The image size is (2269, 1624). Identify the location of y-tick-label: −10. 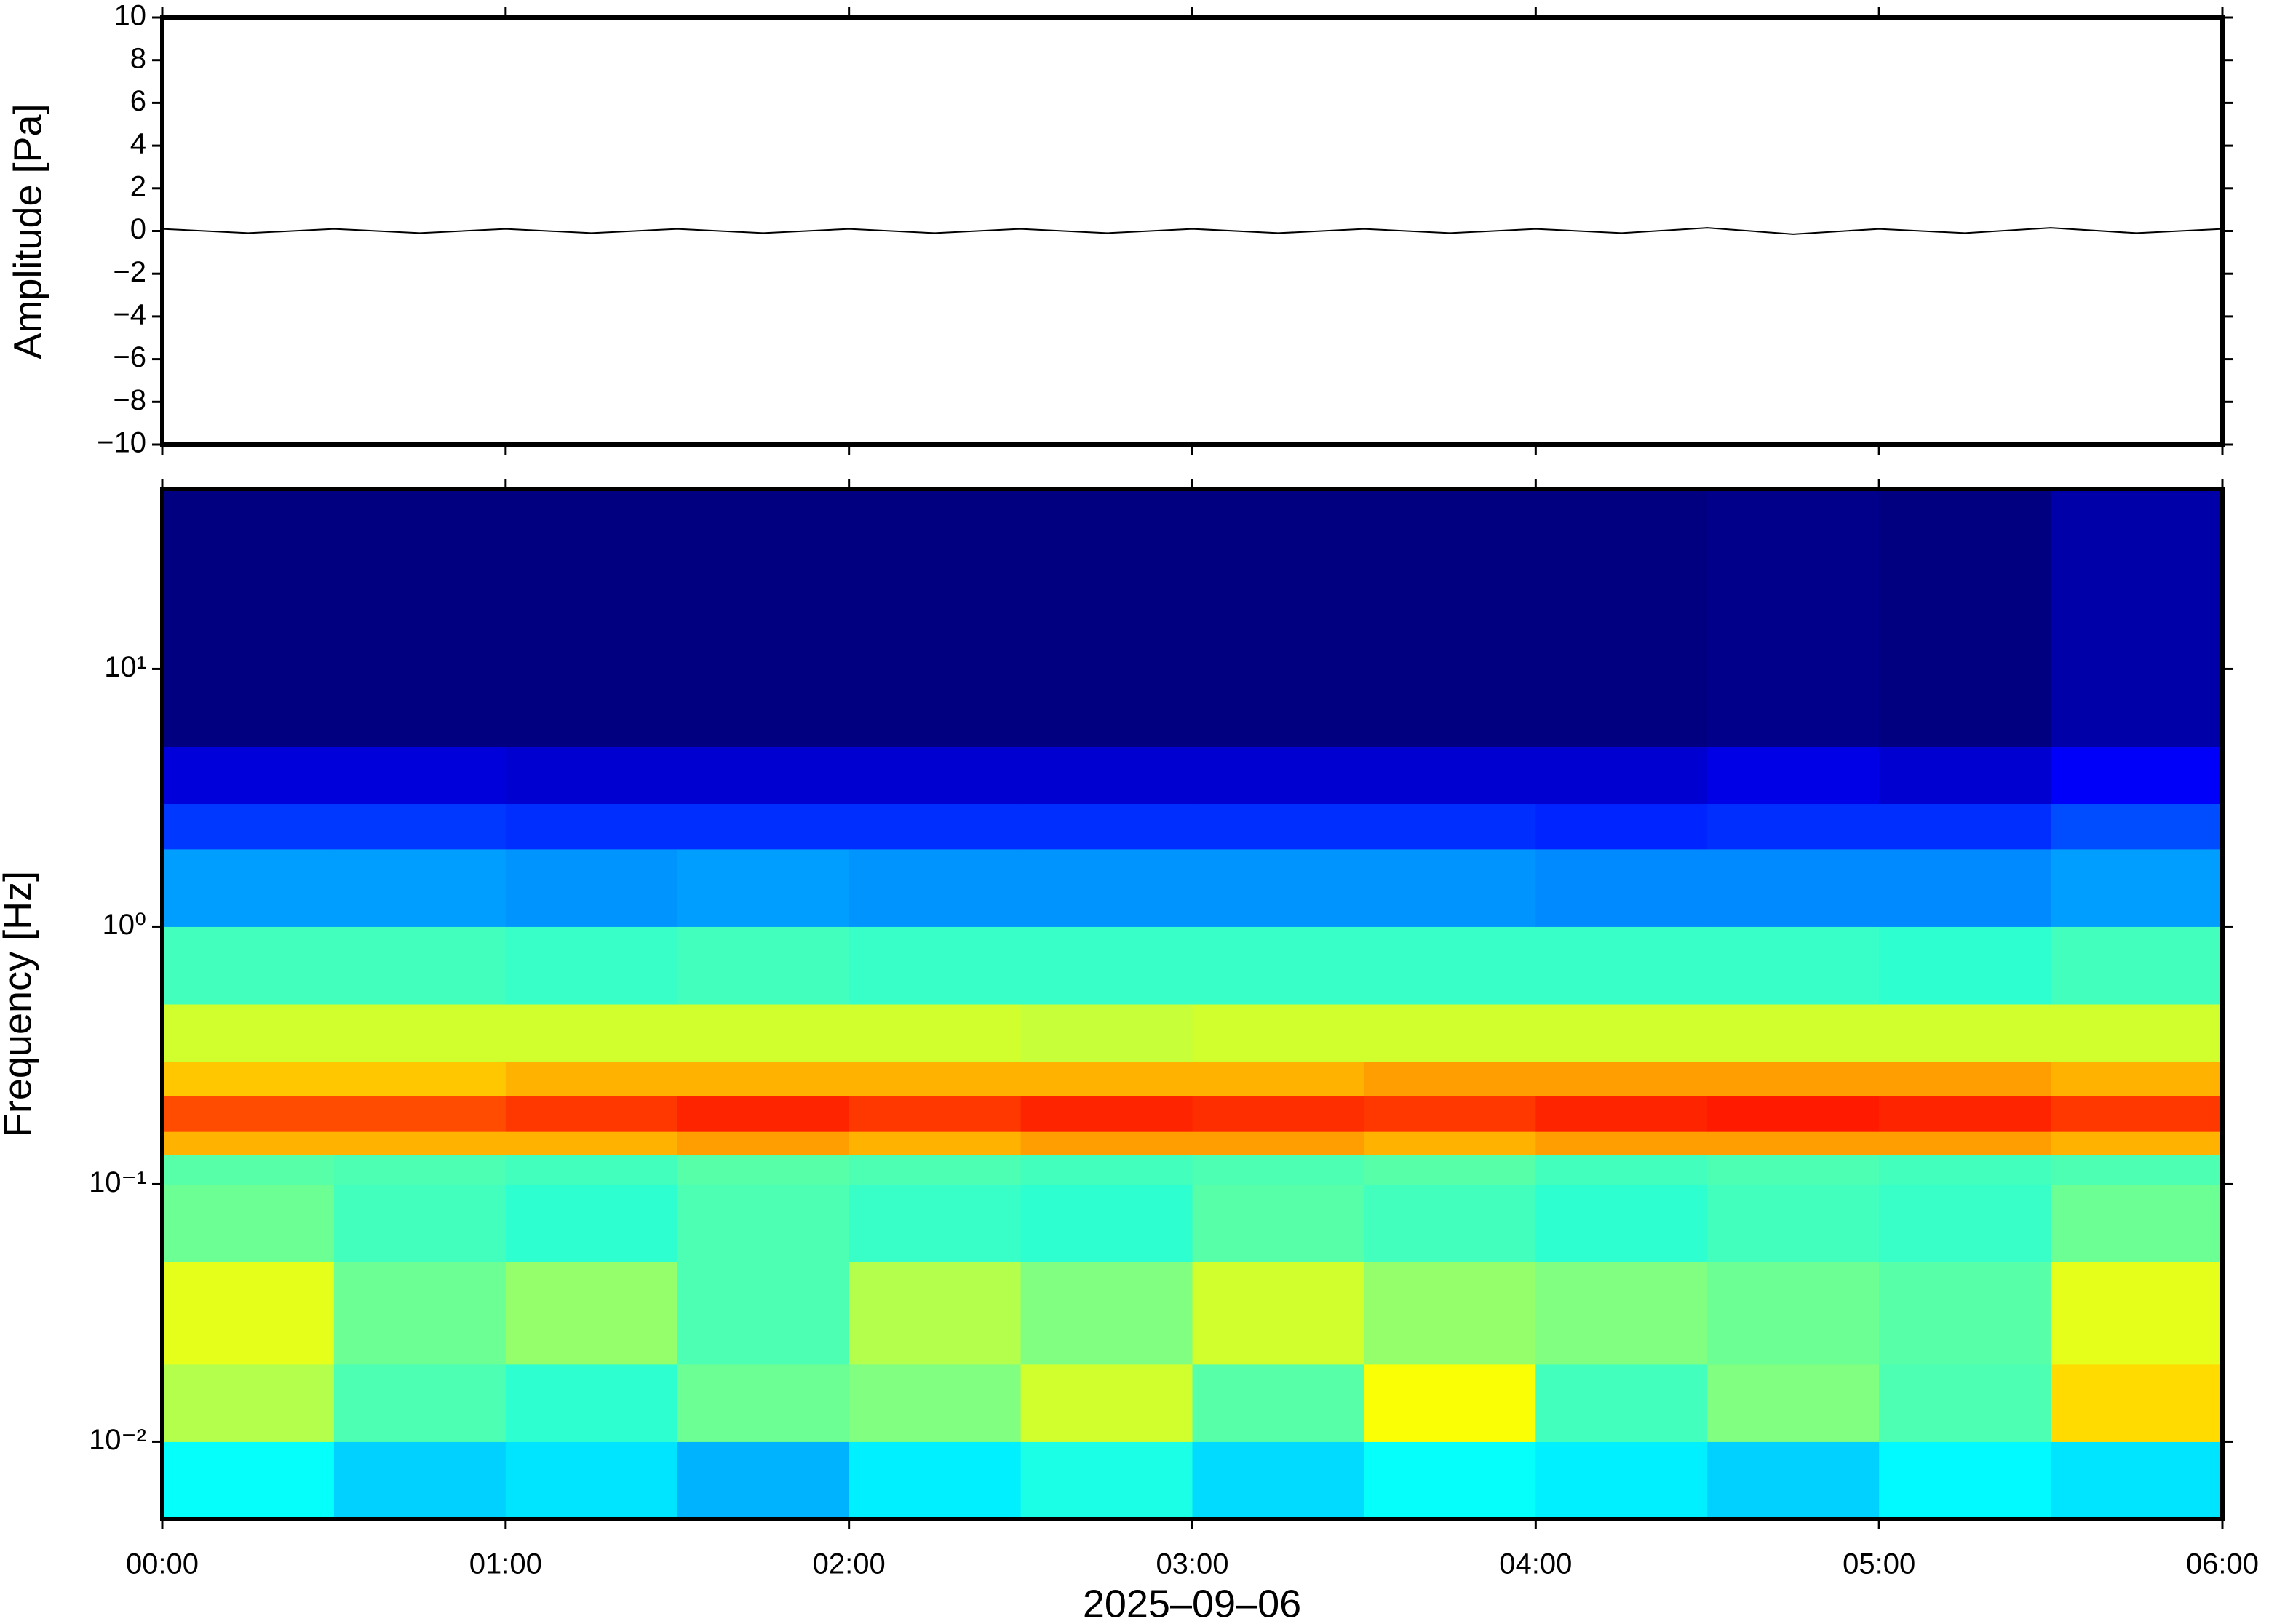
(122, 443).